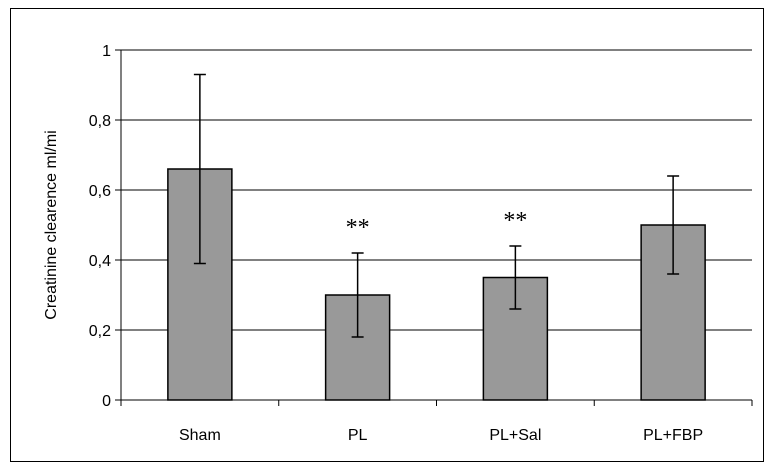  I want to click on y-tick-label: 0,2, so click(100, 331).